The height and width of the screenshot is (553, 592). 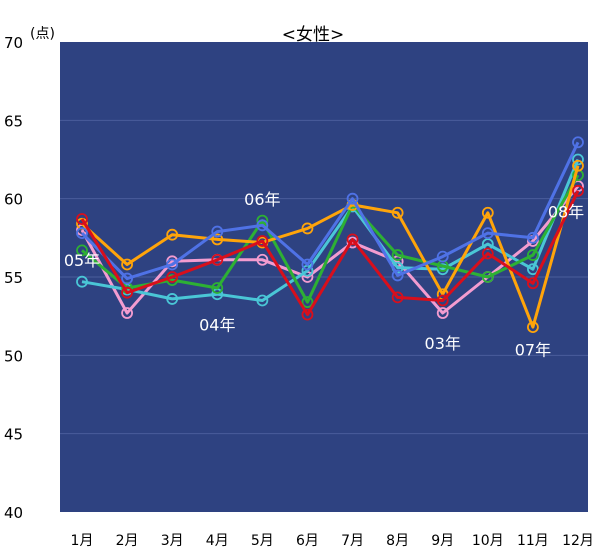 What do you see at coordinates (13, 200) in the screenshot?
I see `y-tick-label-60: 60` at bounding box center [13, 200].